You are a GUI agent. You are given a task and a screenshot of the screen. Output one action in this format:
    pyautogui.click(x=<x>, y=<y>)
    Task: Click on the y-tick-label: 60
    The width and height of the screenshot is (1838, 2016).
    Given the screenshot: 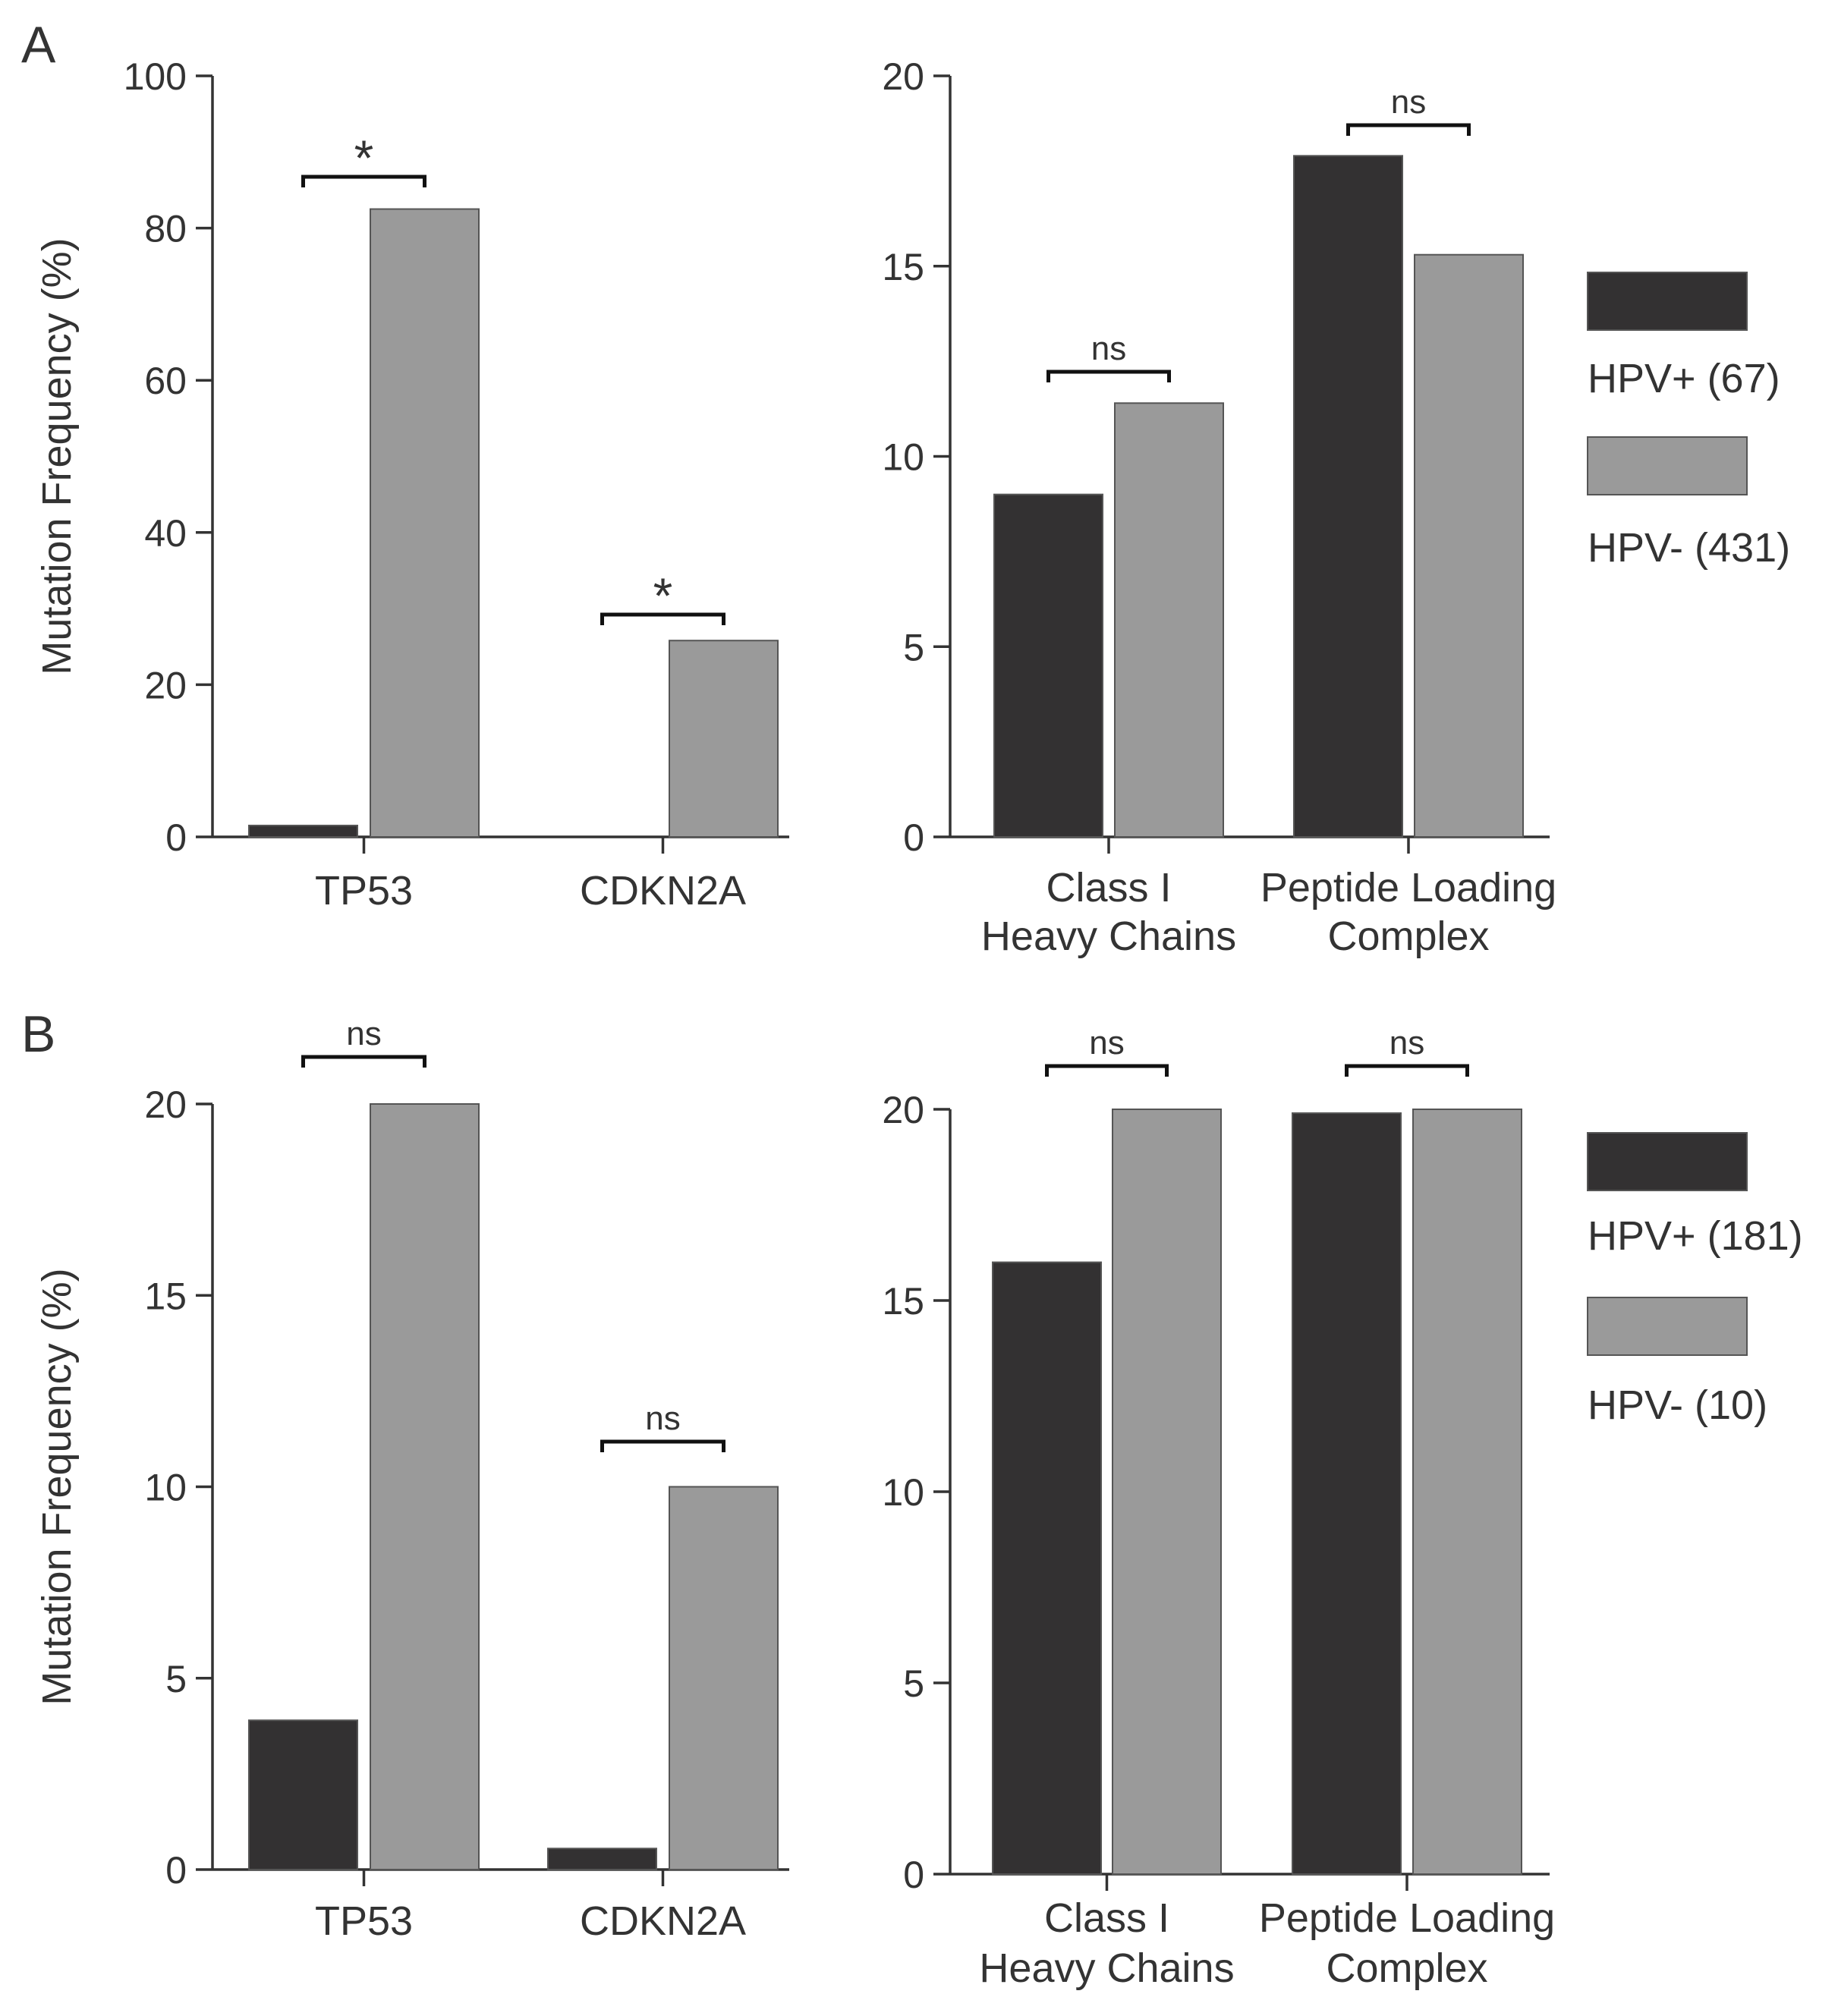 What is the action you would take?
    pyautogui.click(x=165, y=381)
    